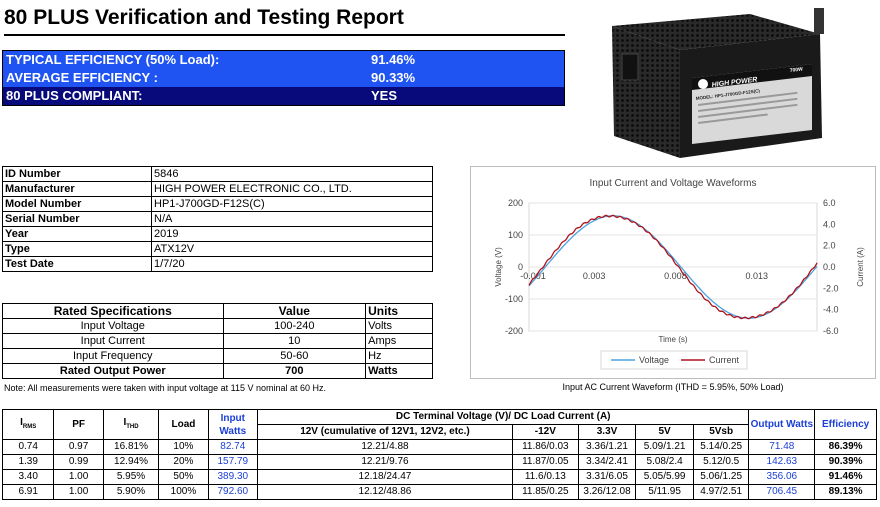 The width and height of the screenshot is (880, 507). Describe the element at coordinates (292, 189) in the screenshot. I see `info-value: HIGH POWER ELECTRONIC CO., LTD.` at that location.